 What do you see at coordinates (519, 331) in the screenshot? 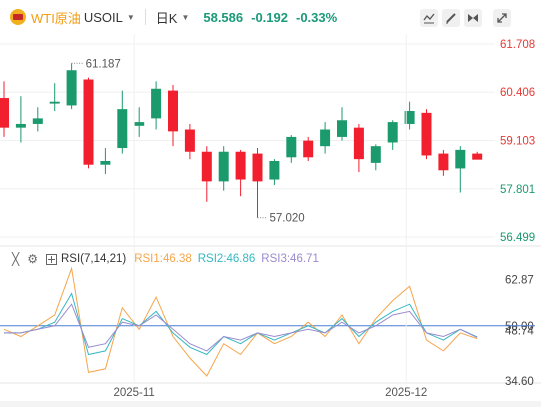
I see `rsi-axis-label: 48.74` at bounding box center [519, 331].